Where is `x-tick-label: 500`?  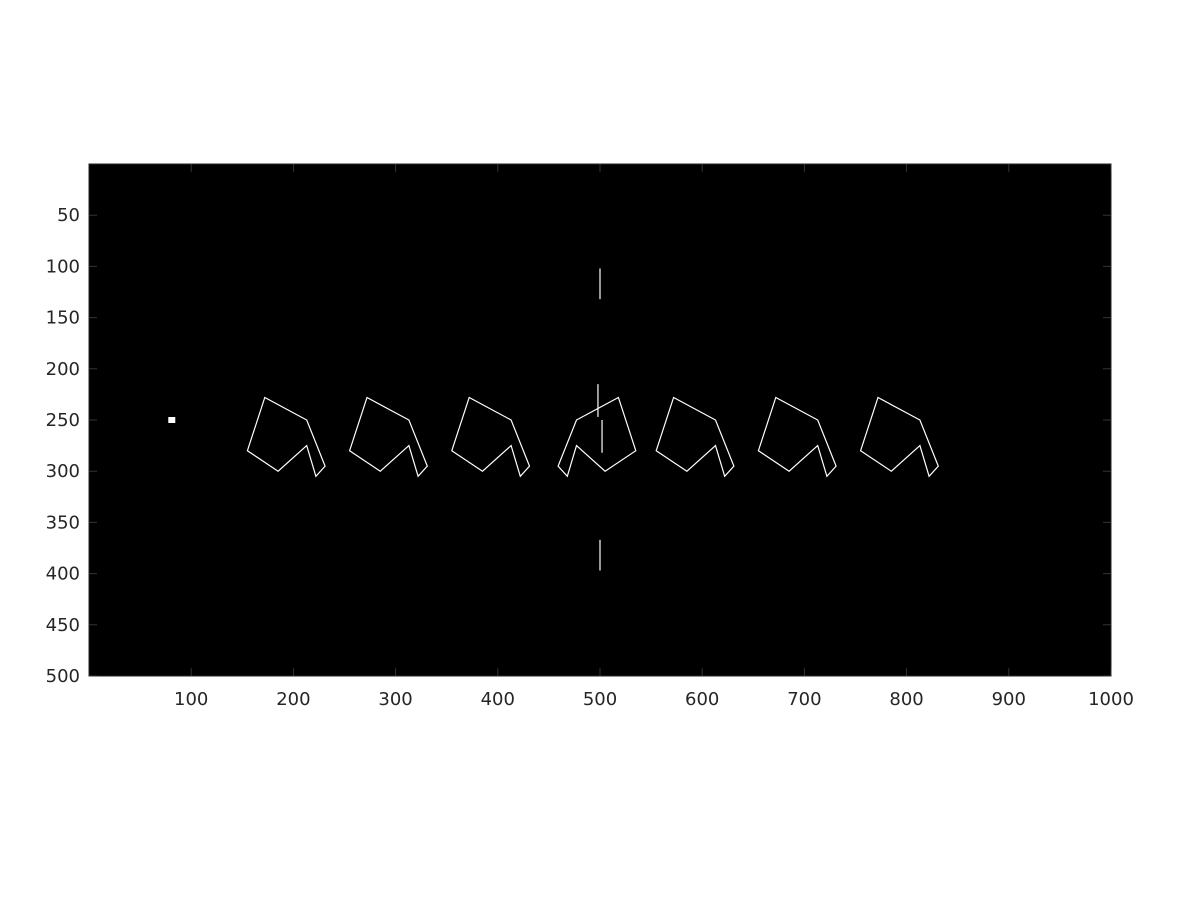
x-tick-label: 500 is located at coordinates (600, 699).